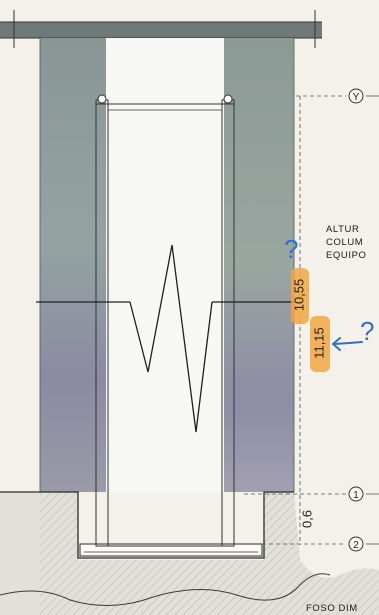  I want to click on handwritten-question-1: ?, so click(291, 249).